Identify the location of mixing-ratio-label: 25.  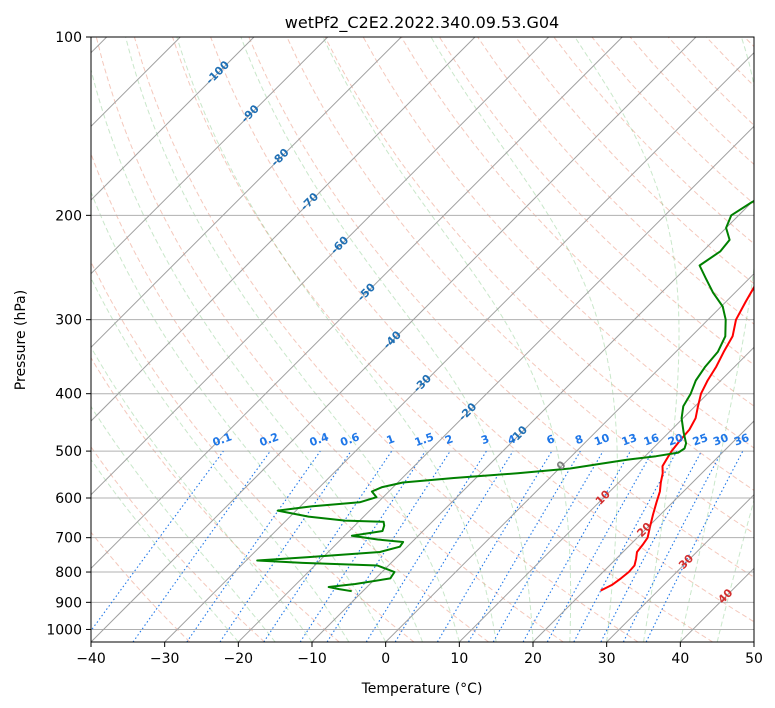
(700, 439).